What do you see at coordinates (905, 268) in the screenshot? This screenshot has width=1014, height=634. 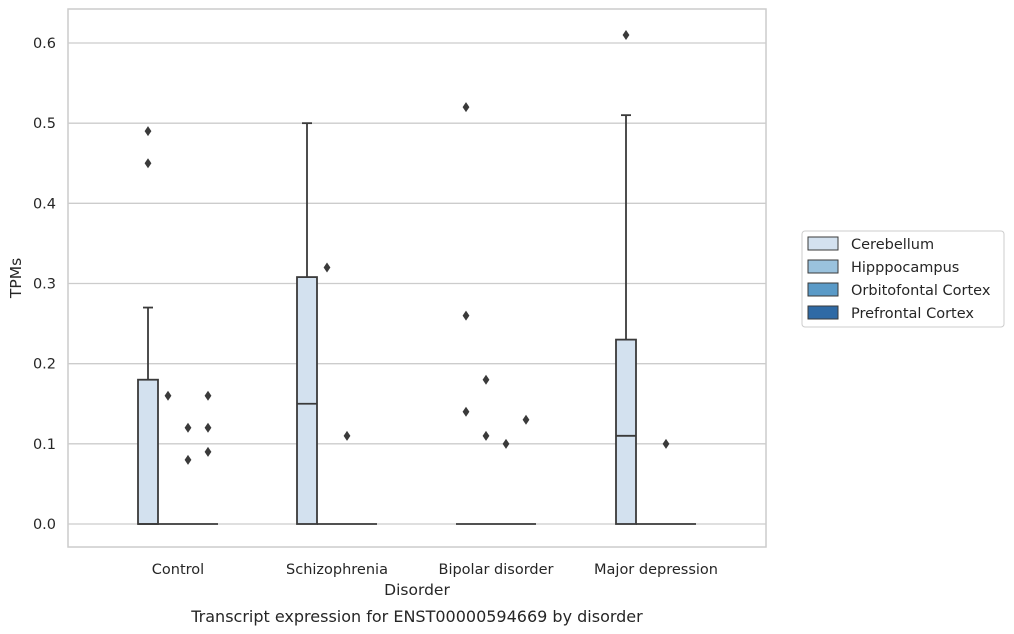 I see `legend-label: Hipppocampus` at bounding box center [905, 268].